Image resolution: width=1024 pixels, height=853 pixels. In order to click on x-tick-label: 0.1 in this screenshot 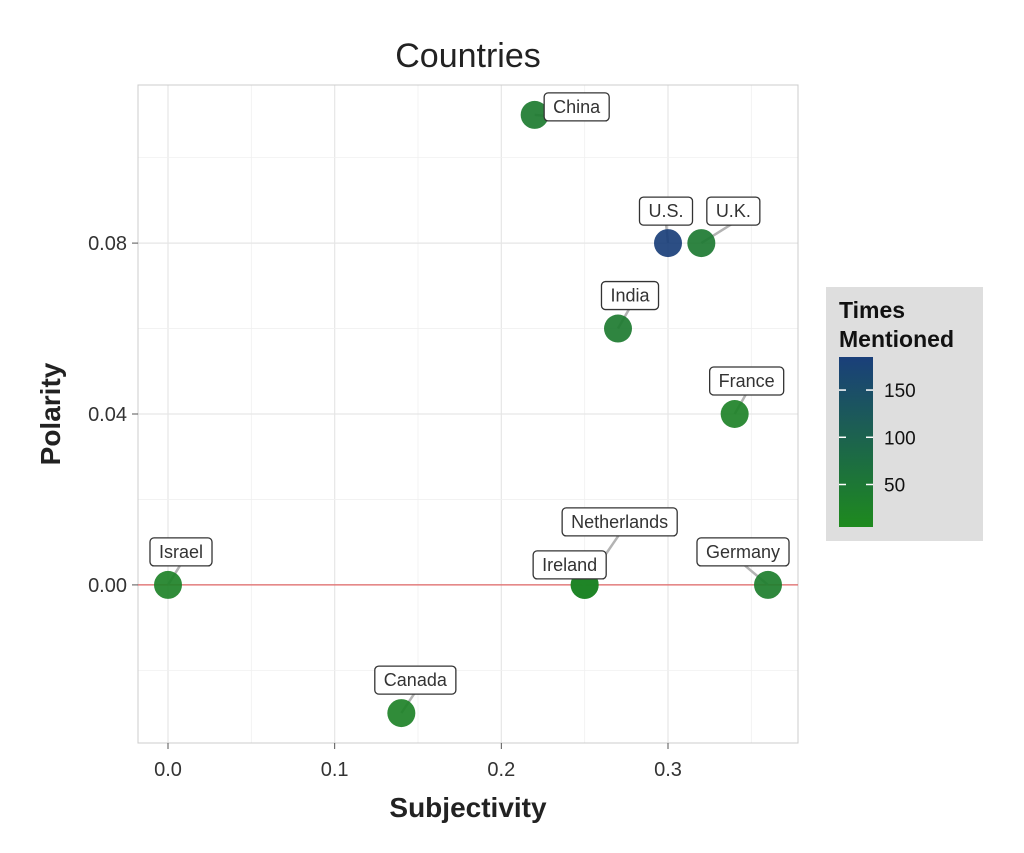, I will do `click(335, 770)`.